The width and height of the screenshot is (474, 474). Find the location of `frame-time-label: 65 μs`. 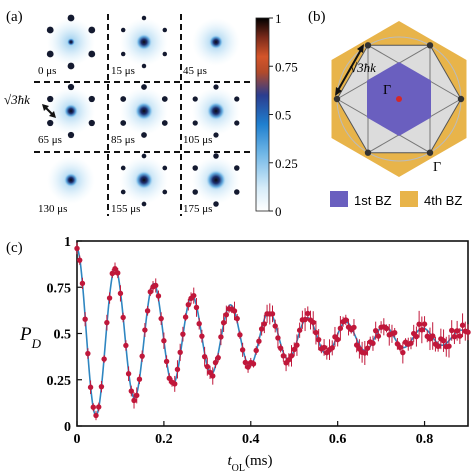

frame-time-label: 65 μs is located at coordinates (50, 140).